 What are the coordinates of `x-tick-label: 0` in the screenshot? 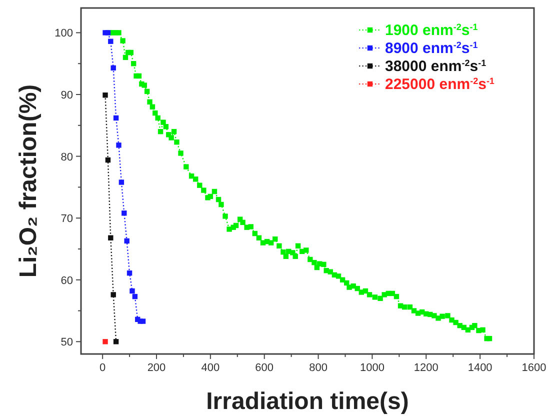 It's located at (103, 368).